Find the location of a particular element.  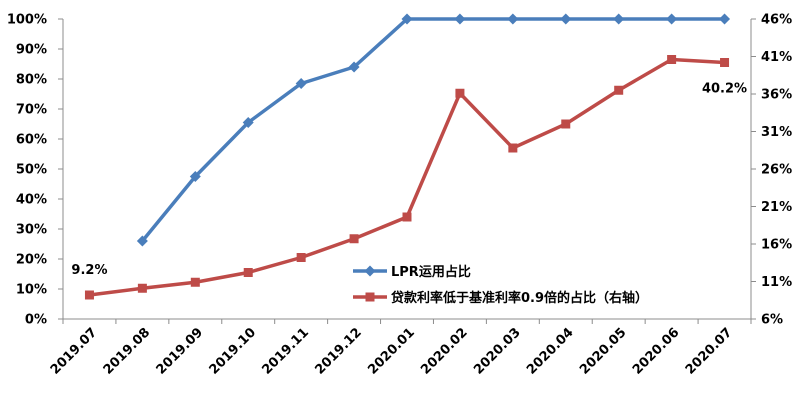

right-tick-label: 31% is located at coordinates (776, 132).